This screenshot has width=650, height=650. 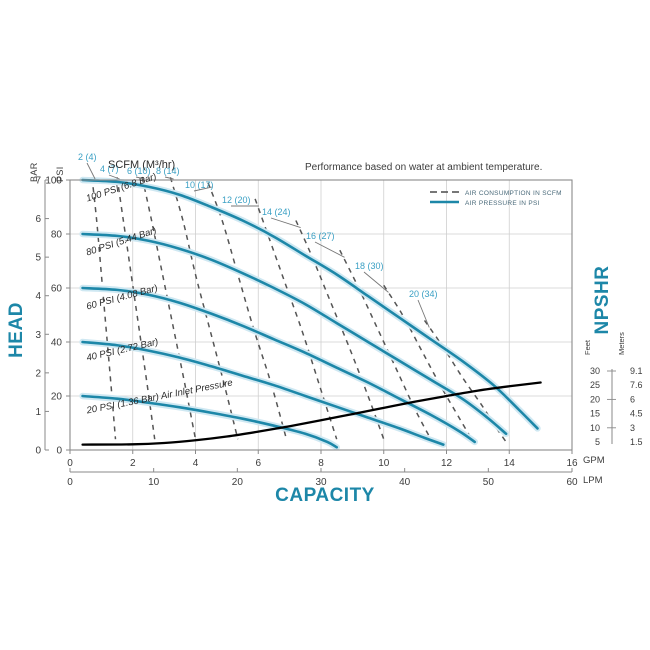 I want to click on lpm-unit-label: LPM, so click(x=593, y=480).